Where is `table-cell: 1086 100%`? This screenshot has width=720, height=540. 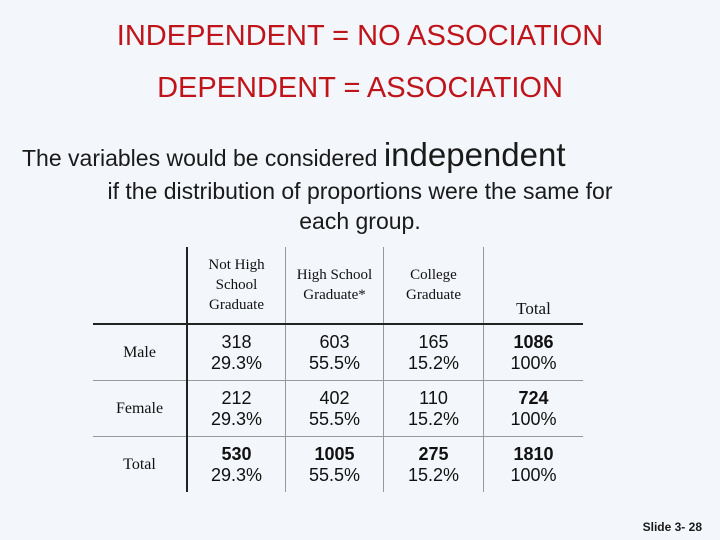
table-cell: 1086 100% is located at coordinates (533, 352).